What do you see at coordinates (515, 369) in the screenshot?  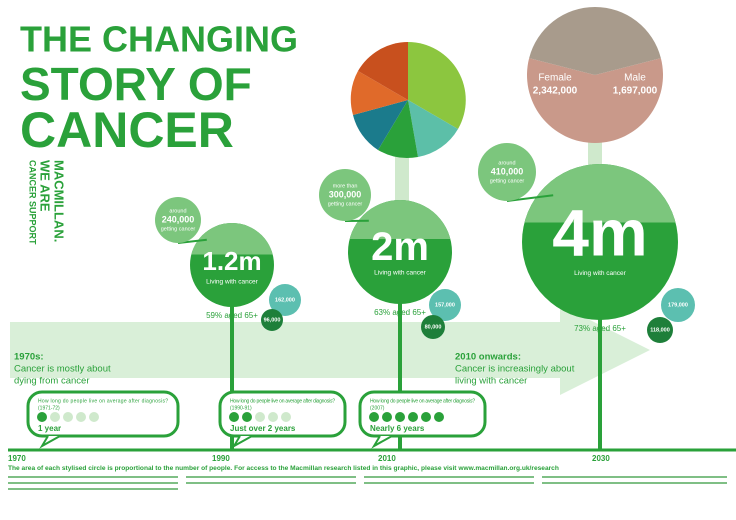 I see `arrow-line: Cancer is increasingly about` at bounding box center [515, 369].